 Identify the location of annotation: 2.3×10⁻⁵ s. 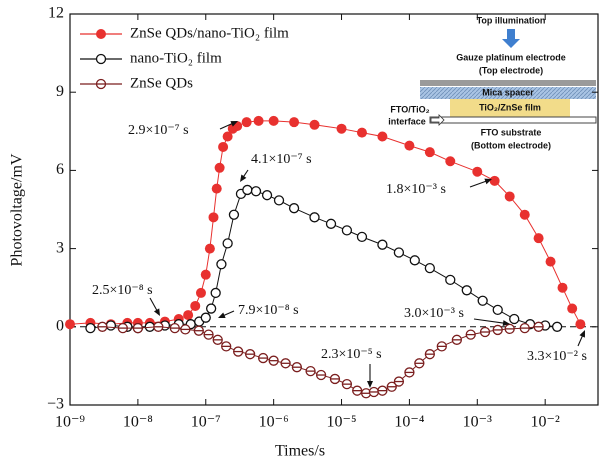
(351, 354).